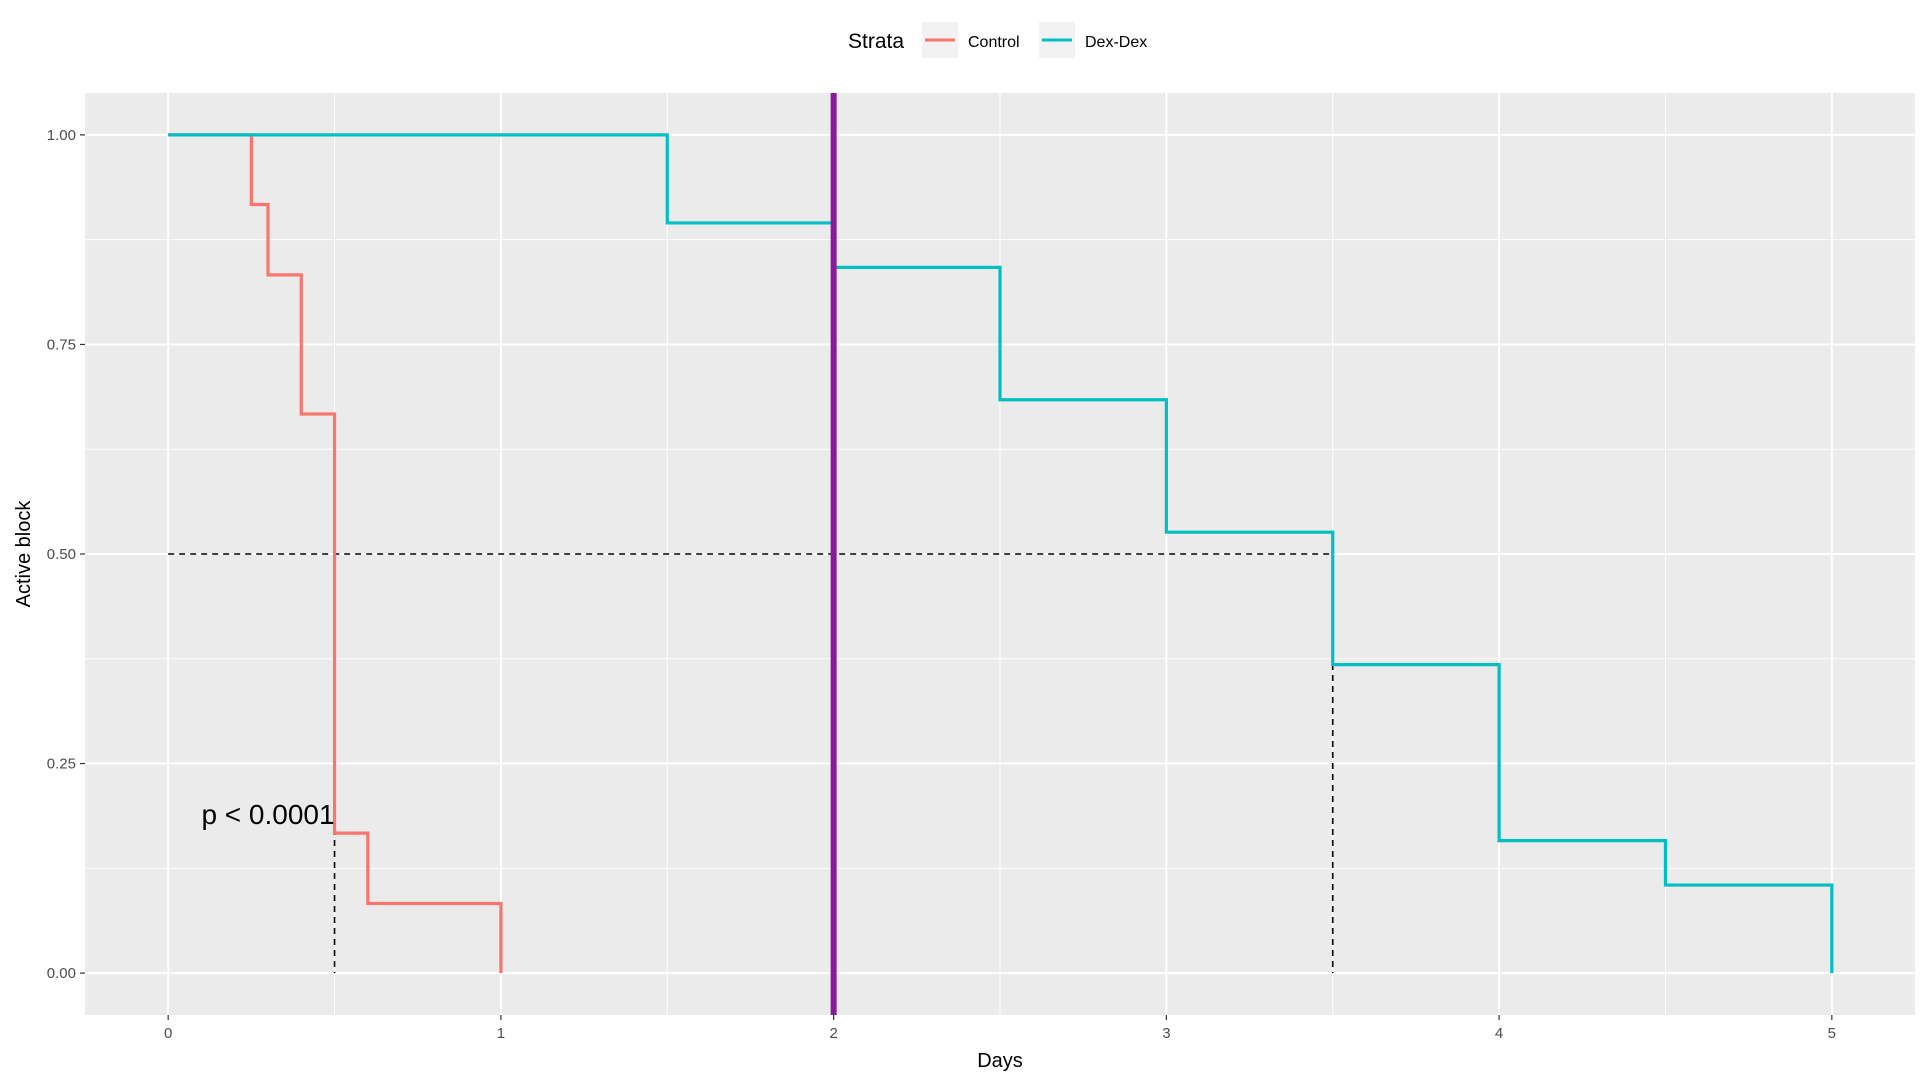 This screenshot has height=1080, width=1920. I want to click on x-axis: 0 1 2 3 4 5, so click(1000, 1028).